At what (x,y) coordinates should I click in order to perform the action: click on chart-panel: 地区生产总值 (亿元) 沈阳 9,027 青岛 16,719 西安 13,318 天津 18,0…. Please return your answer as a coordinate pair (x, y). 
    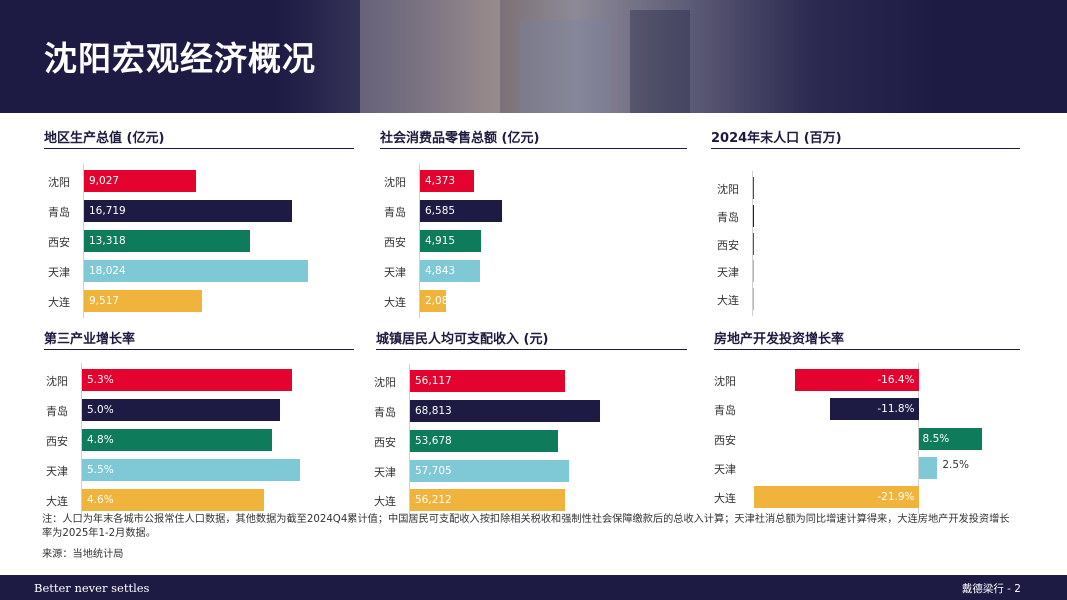
    Looking at the image, I should click on (199, 224).